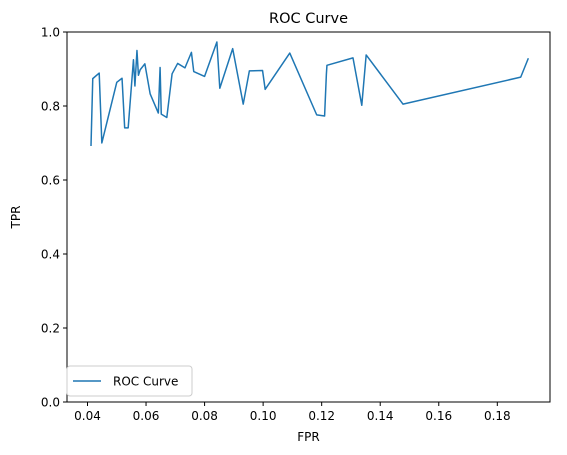  Describe the element at coordinates (438, 416) in the screenshot. I see `x-tick-label: 0.16` at that location.